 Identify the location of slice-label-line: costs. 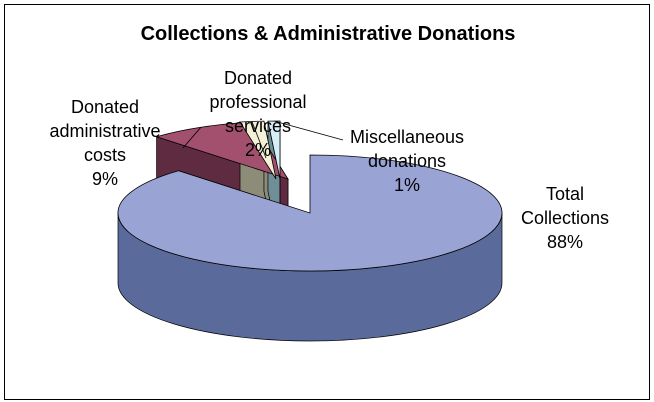
(105, 155).